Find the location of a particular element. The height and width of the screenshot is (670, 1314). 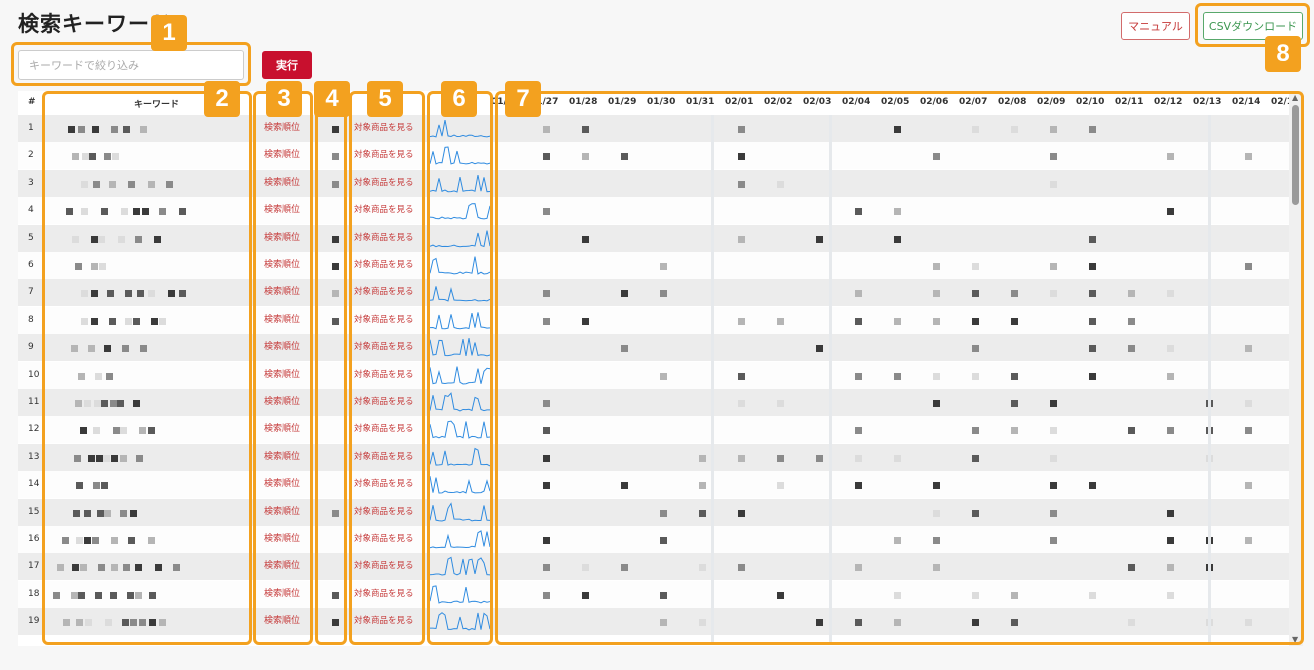

annotation-badge-2: 2 is located at coordinates (222, 99).